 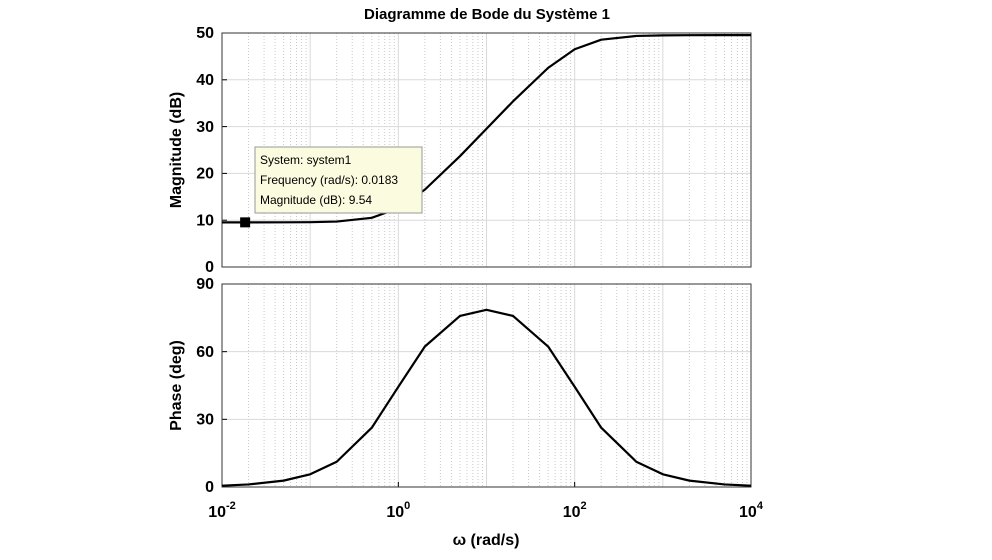 What do you see at coordinates (205, 284) in the screenshot?
I see `y-tick-label: 90` at bounding box center [205, 284].